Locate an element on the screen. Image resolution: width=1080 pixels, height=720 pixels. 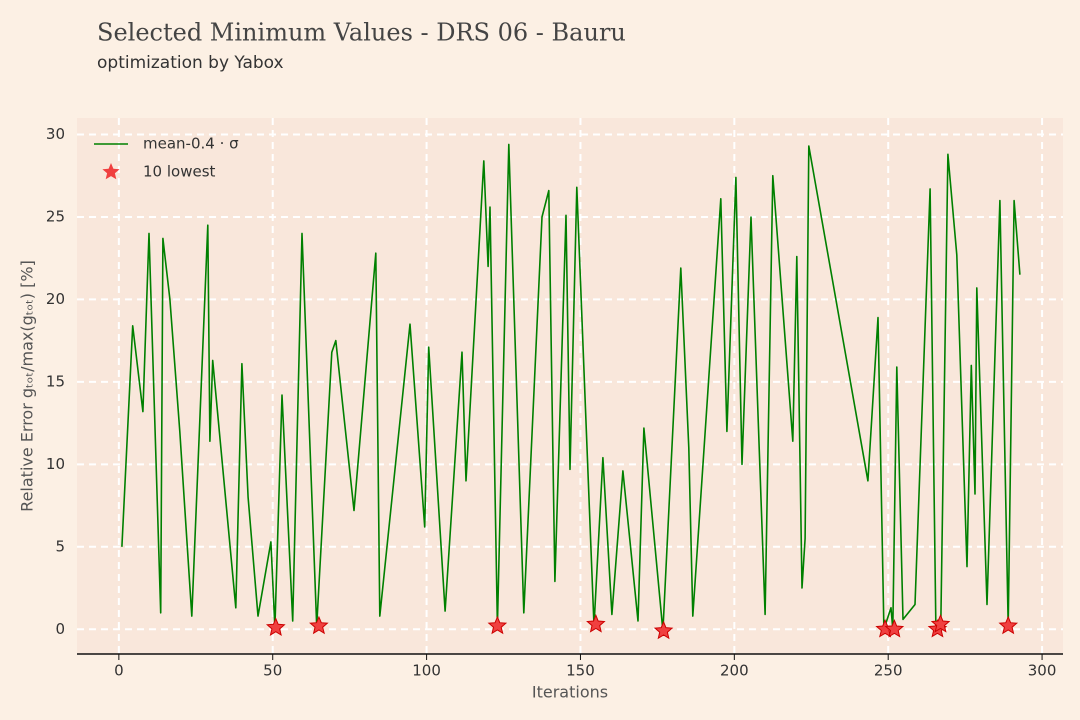
legend-label: 10 lowest is located at coordinates (179, 172).